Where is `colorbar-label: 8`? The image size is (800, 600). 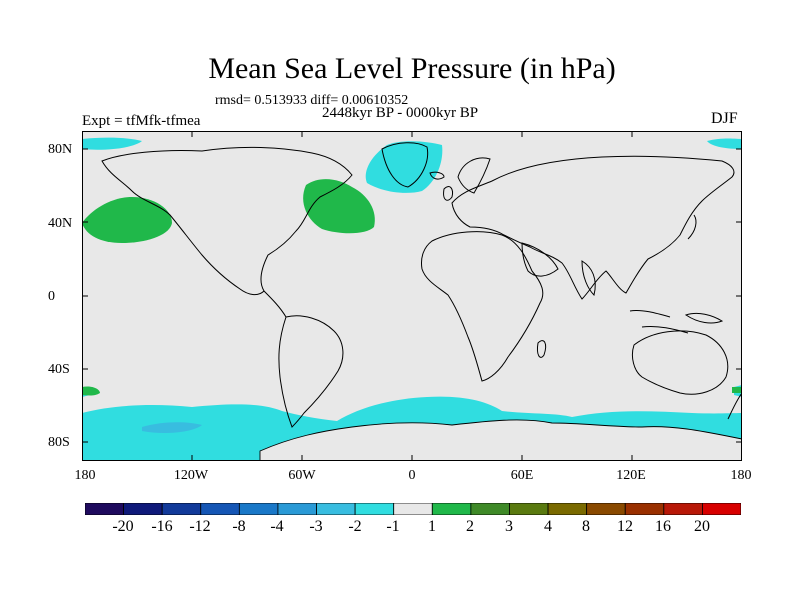 colorbar-label: 8 is located at coordinates (586, 526).